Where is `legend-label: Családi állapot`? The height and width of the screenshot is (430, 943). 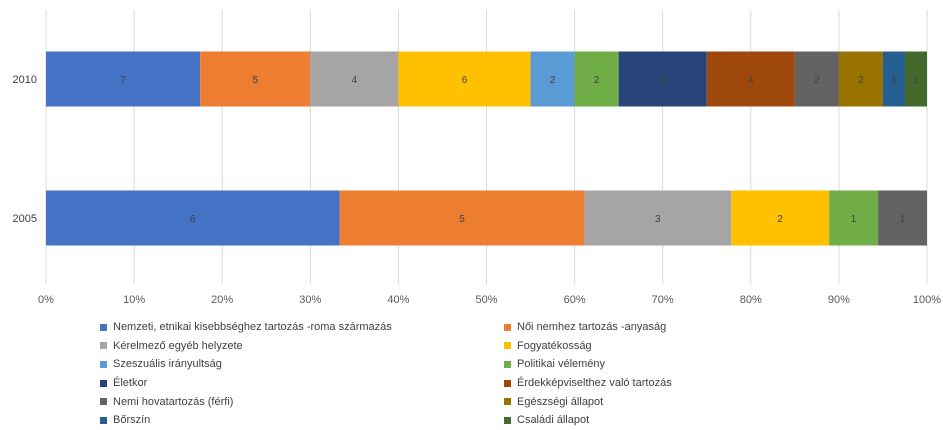 legend-label: Családi állapot is located at coordinates (553, 420).